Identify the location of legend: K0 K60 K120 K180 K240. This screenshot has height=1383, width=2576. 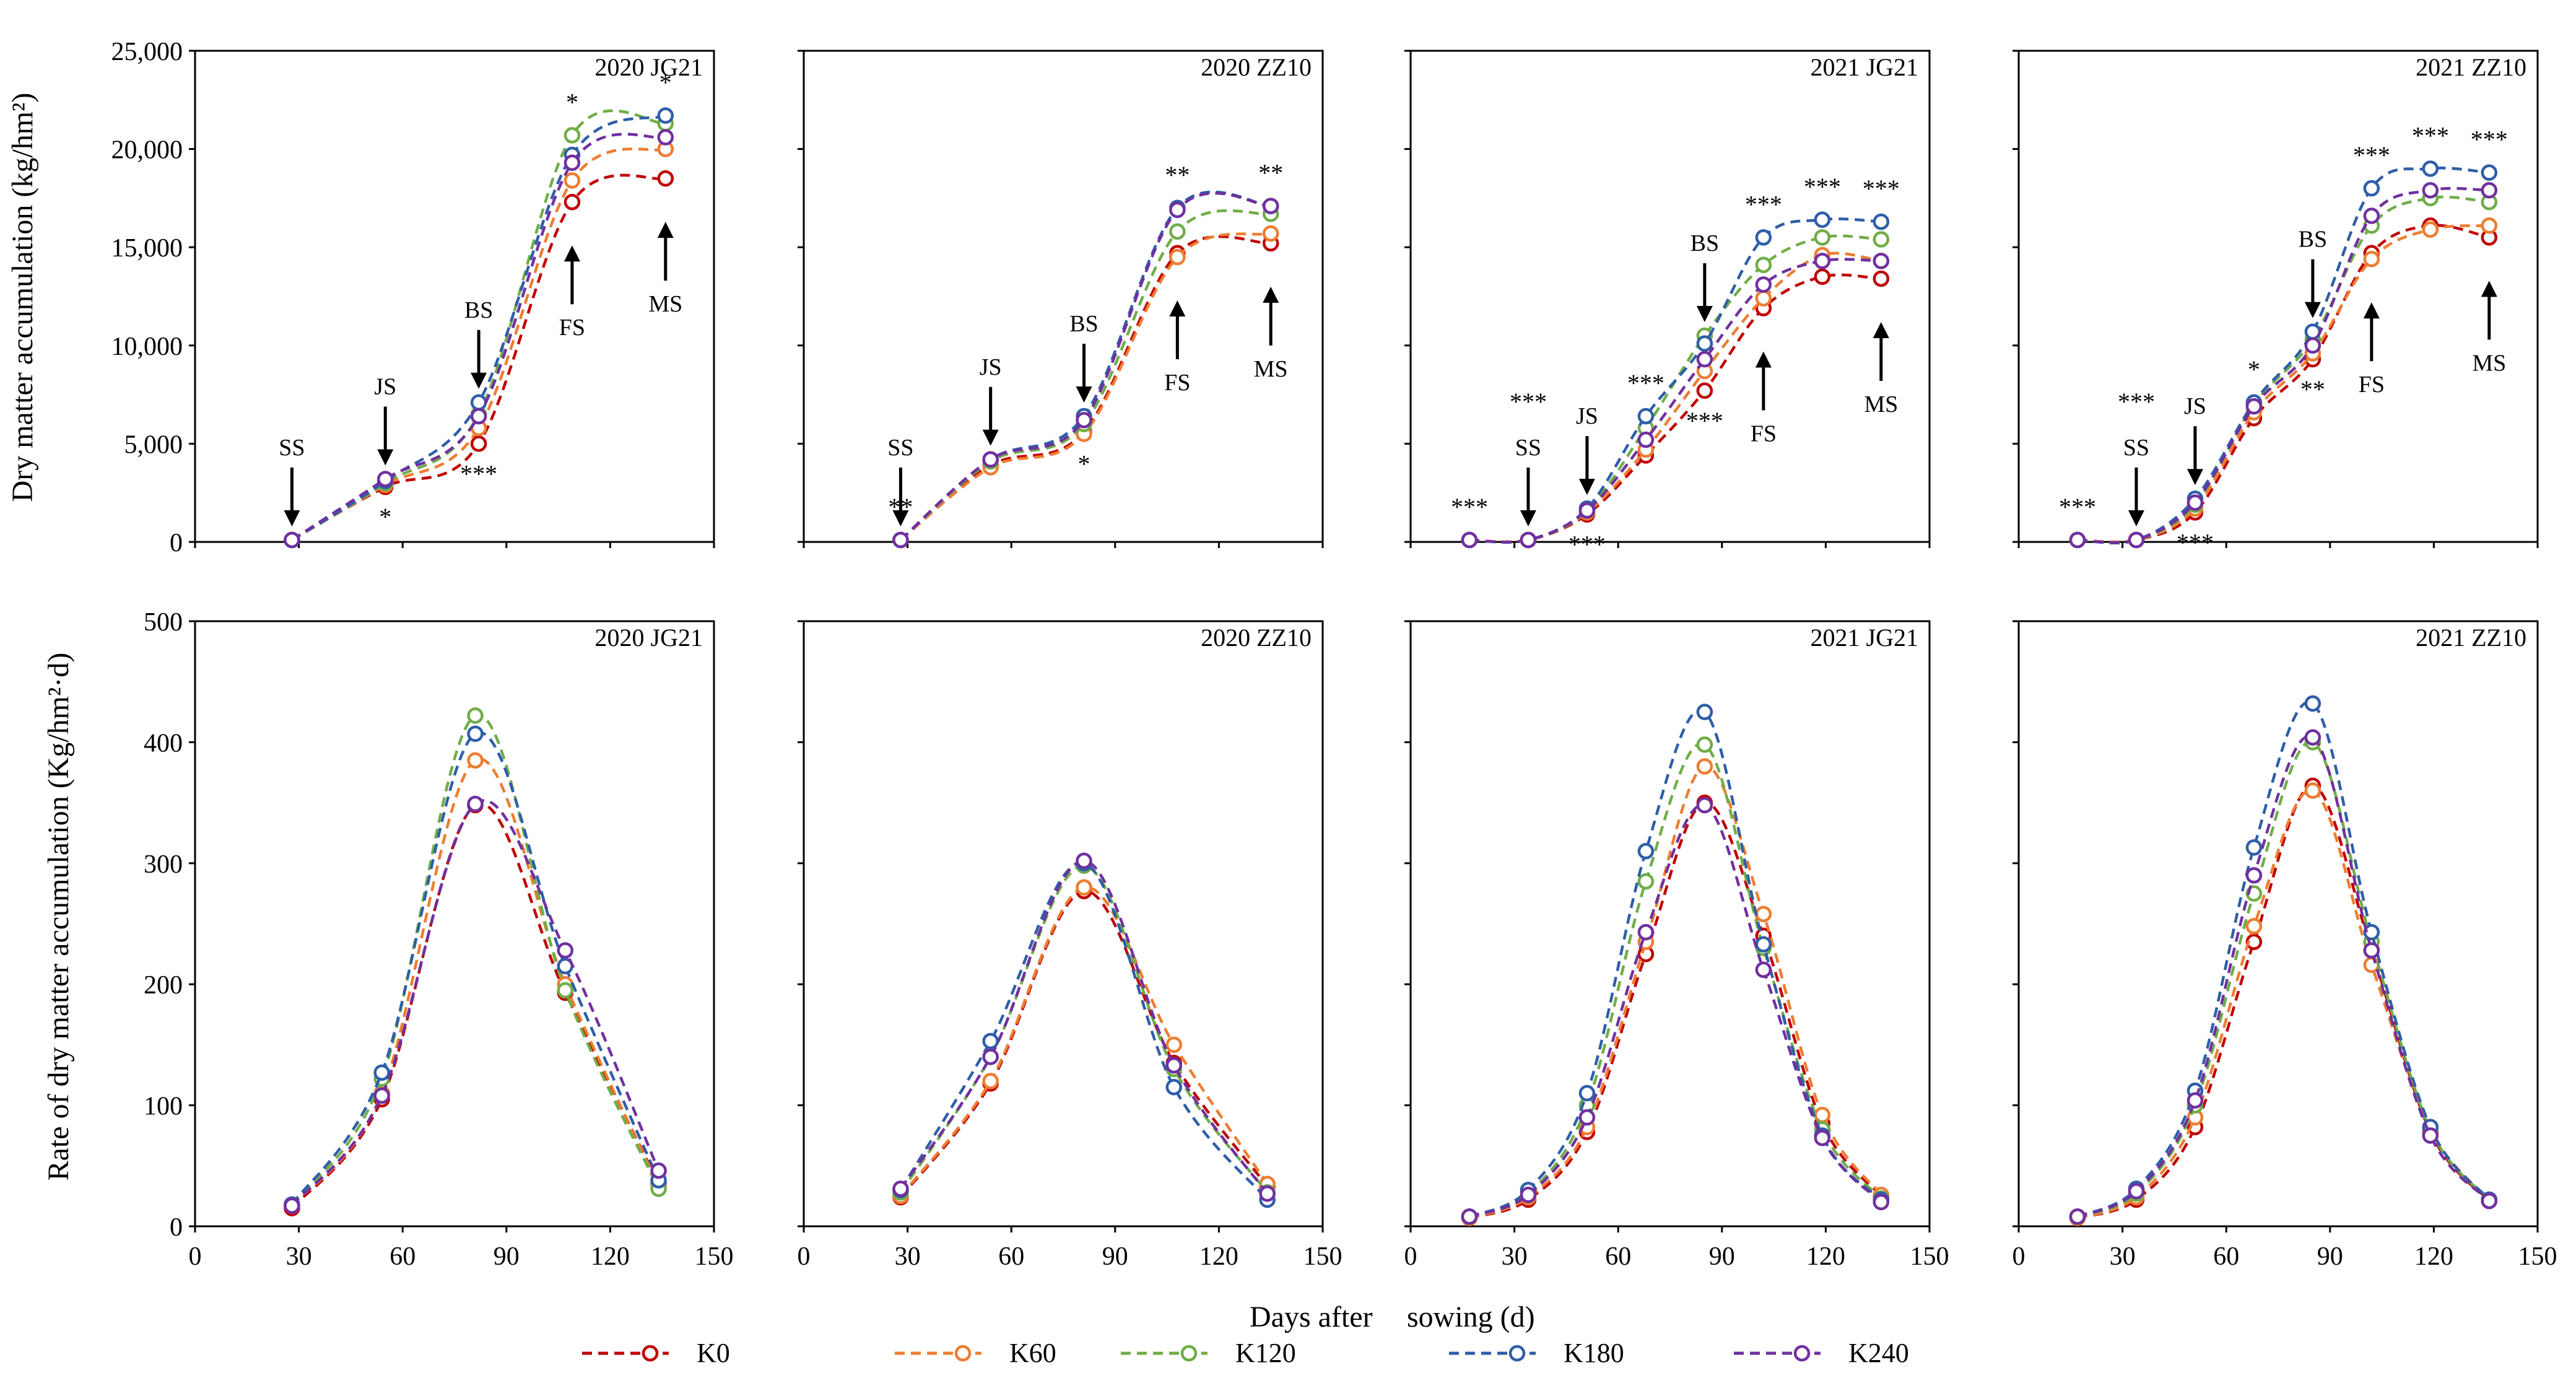
(1245, 1353).